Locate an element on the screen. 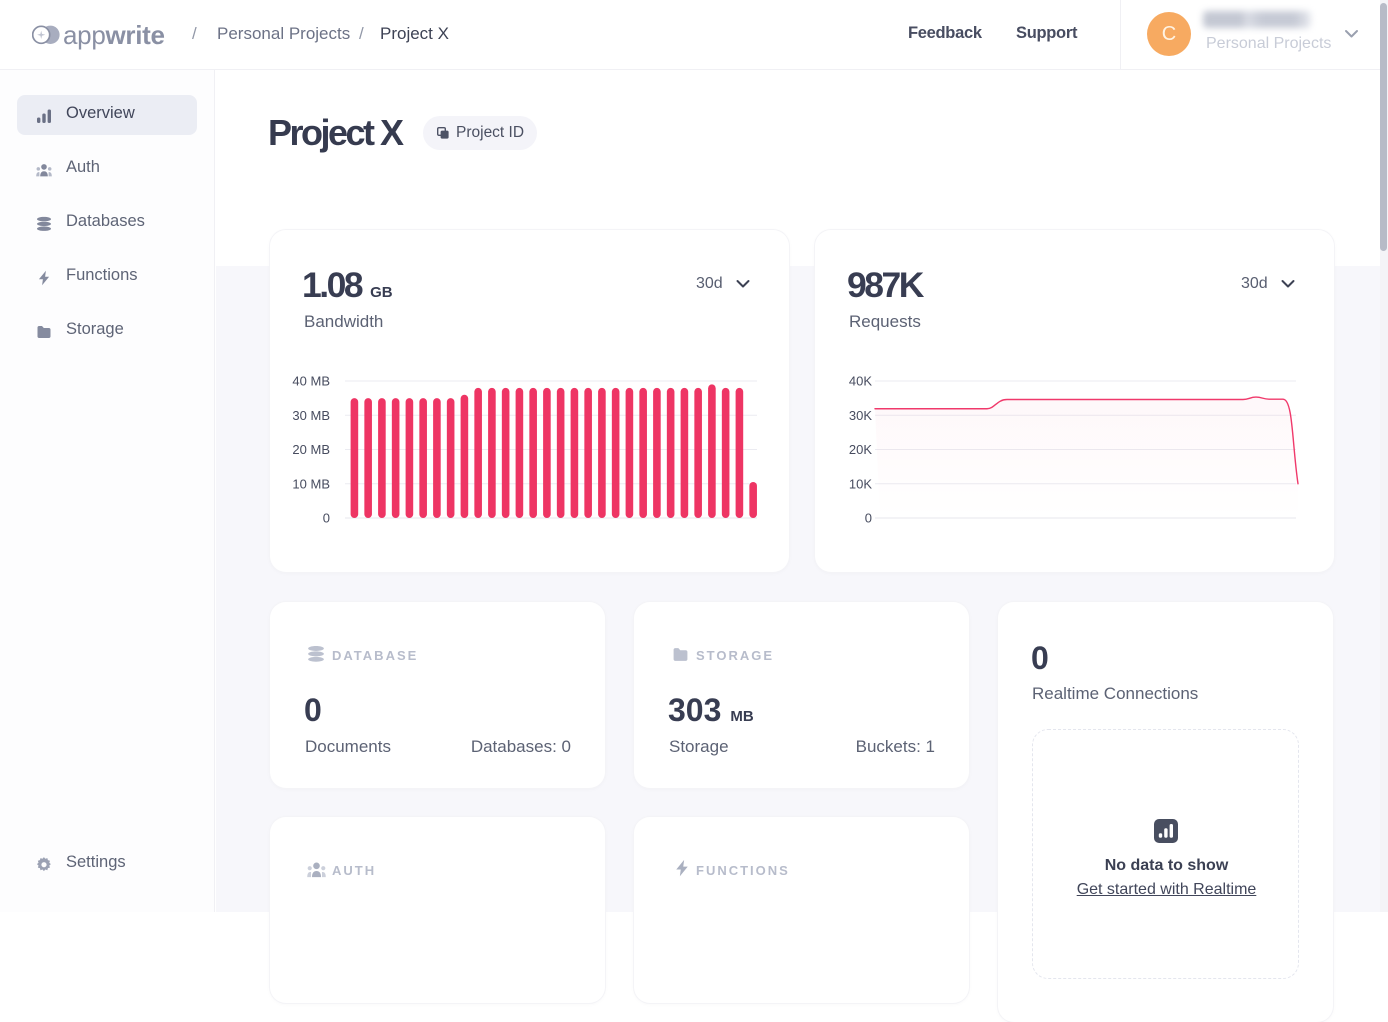  svg-text: 10 MB is located at coordinates (311, 483).